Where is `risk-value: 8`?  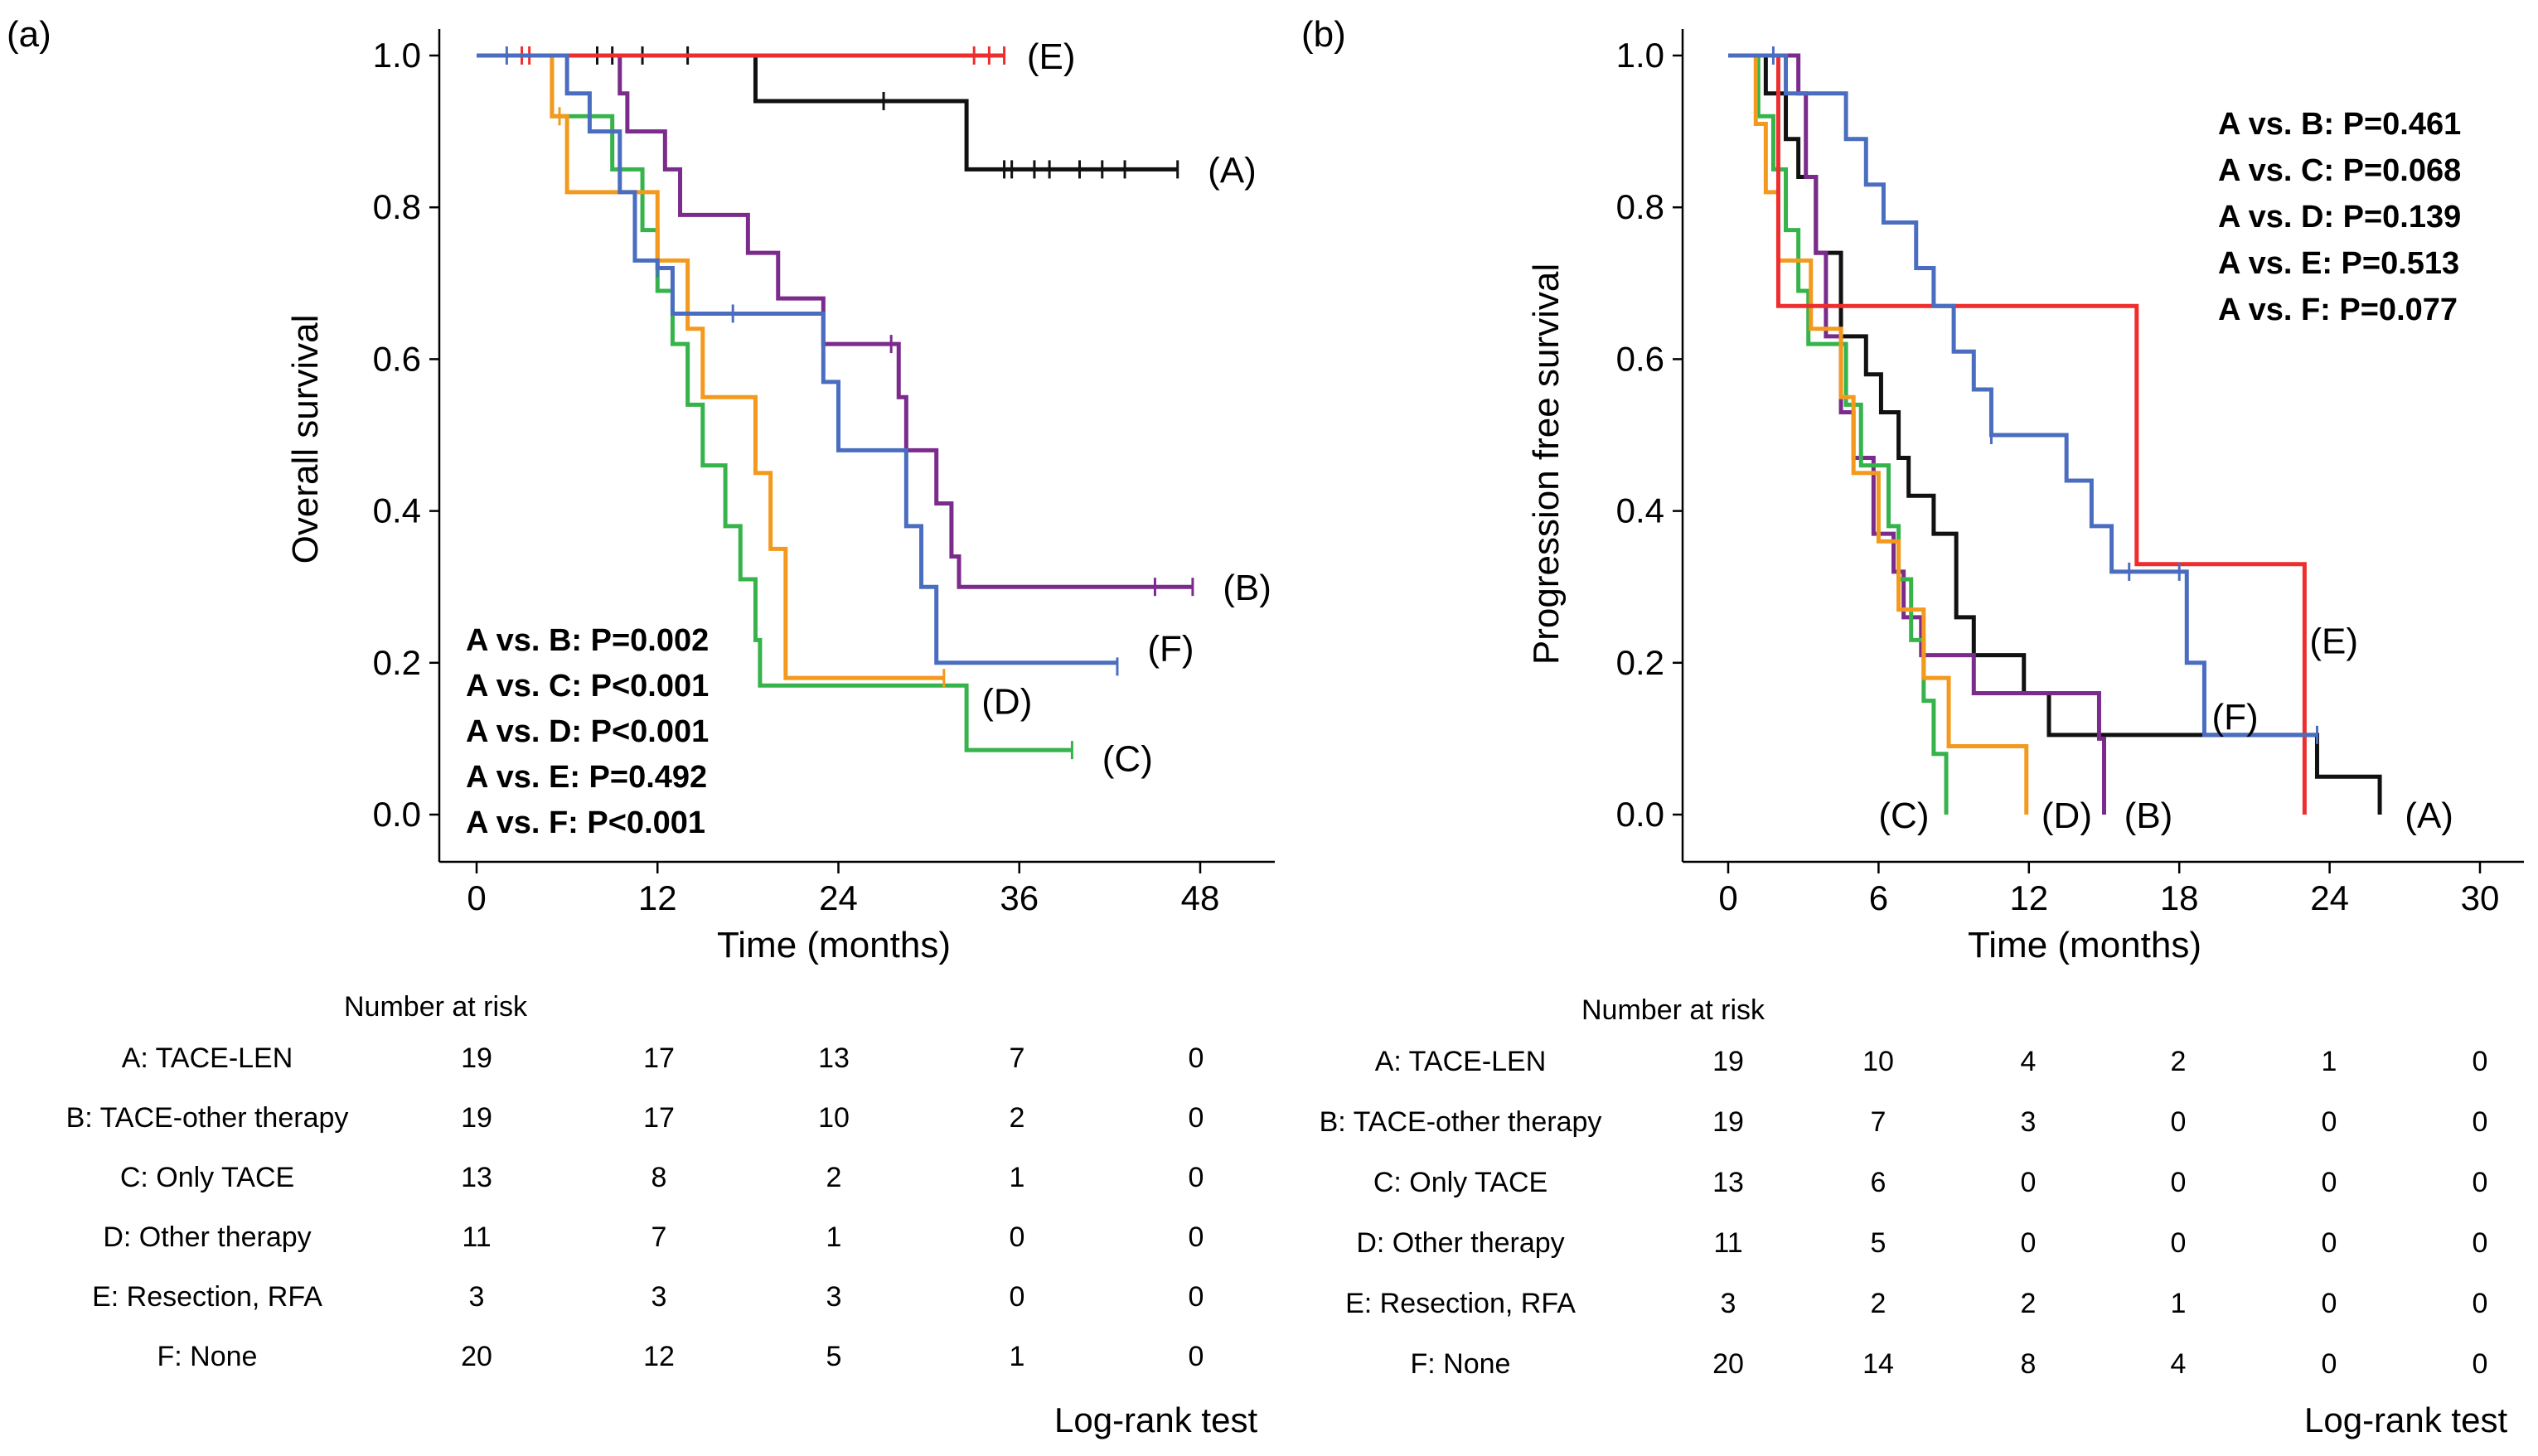 risk-value: 8 is located at coordinates (659, 1177).